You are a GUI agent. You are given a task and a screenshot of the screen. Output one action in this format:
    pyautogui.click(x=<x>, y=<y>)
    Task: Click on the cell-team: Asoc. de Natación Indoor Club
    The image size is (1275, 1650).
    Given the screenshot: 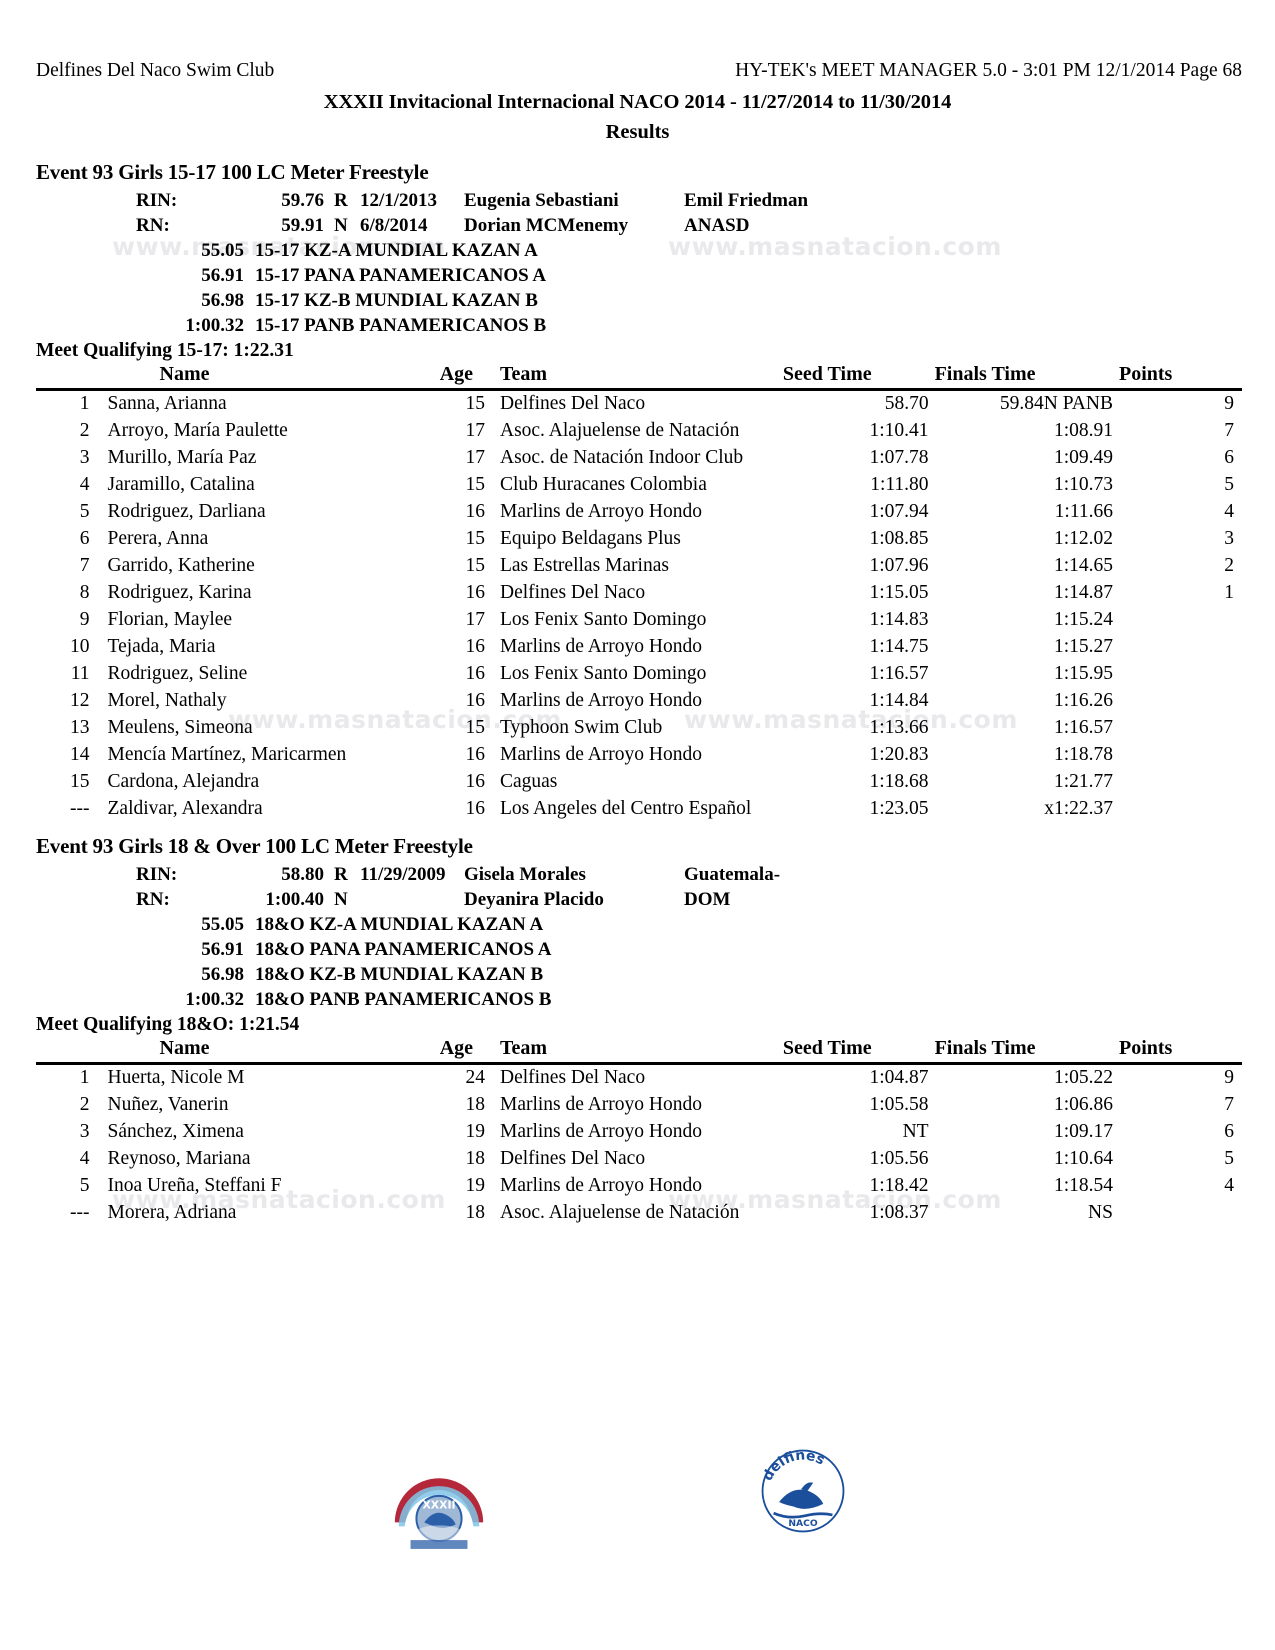 What is the action you would take?
    pyautogui.click(x=621, y=457)
    